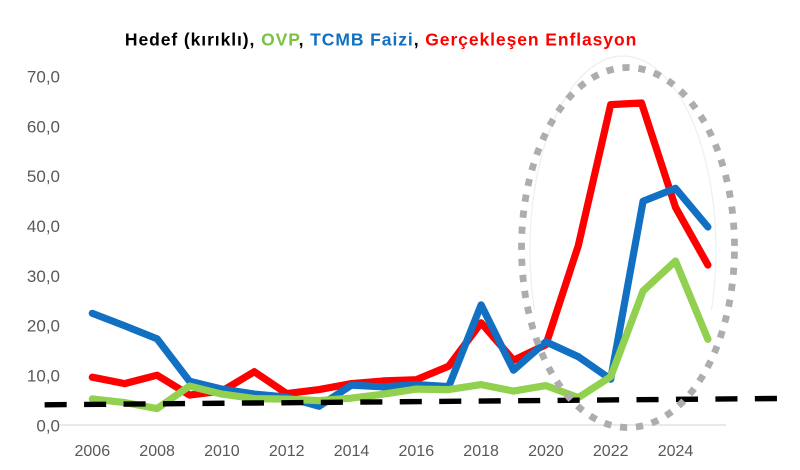 This screenshot has height=470, width=800. What do you see at coordinates (48, 425) in the screenshot?
I see `svg-text: 0,0` at bounding box center [48, 425].